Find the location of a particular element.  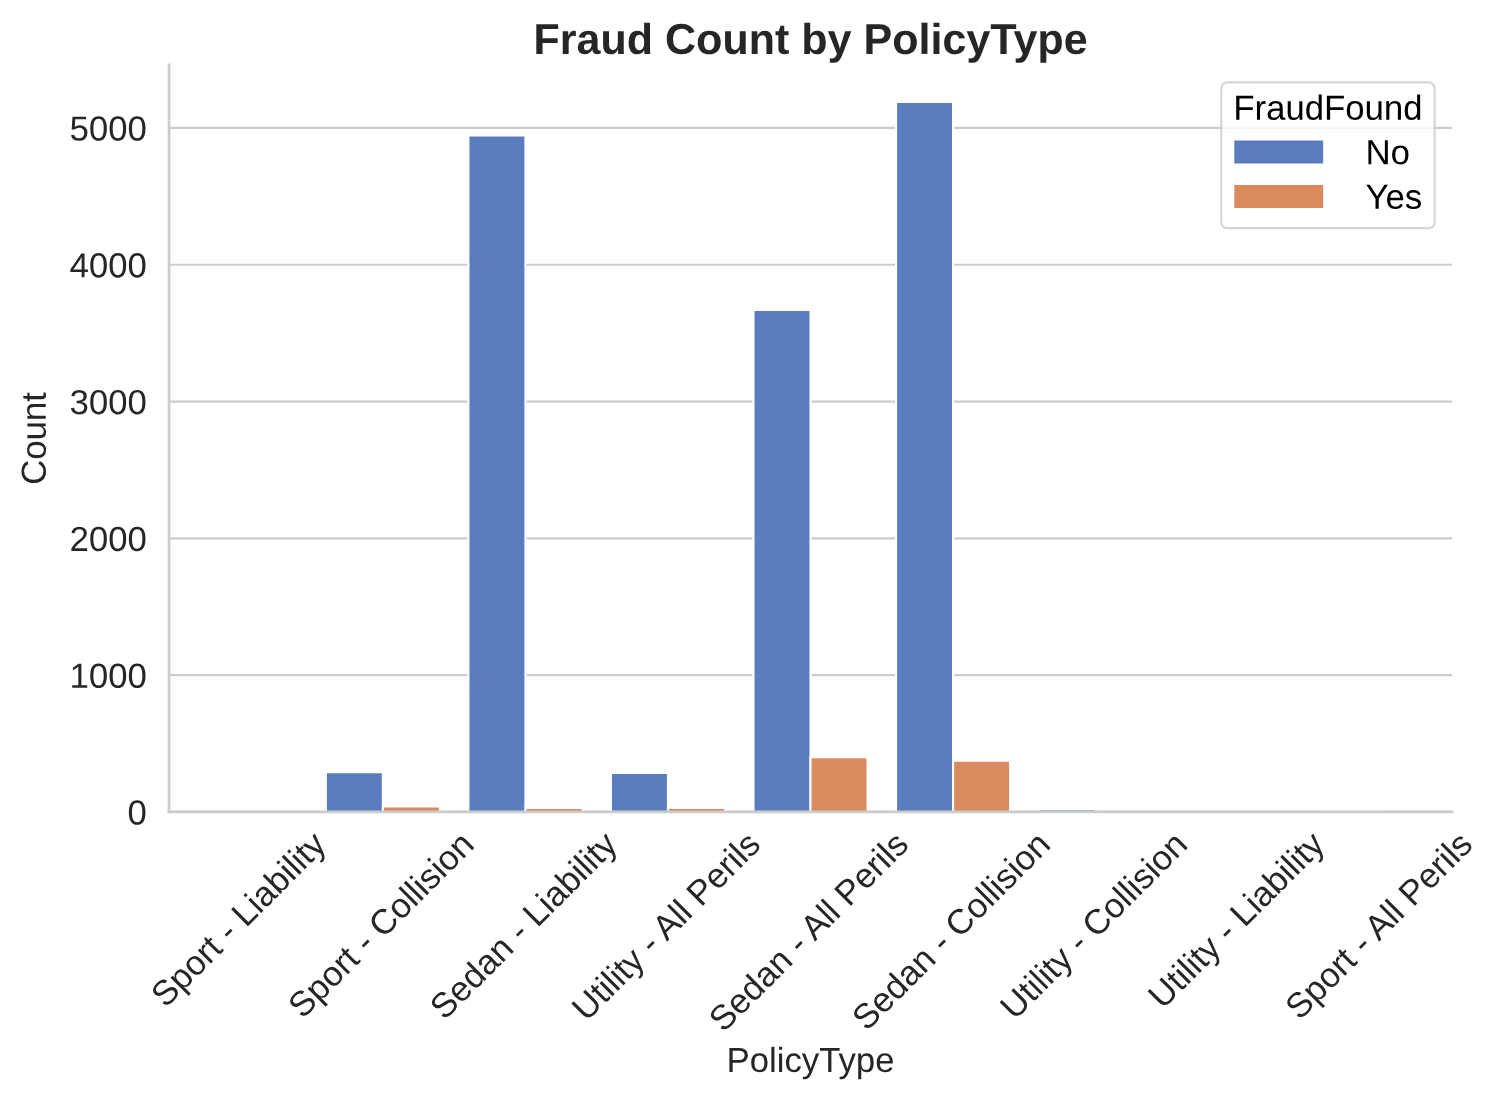

y-tick-label: 0 is located at coordinates (137, 812).